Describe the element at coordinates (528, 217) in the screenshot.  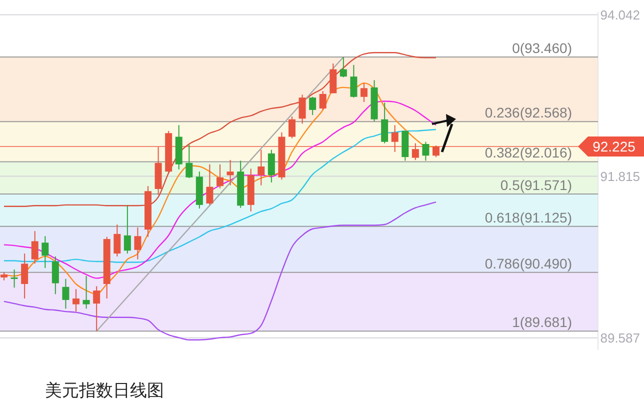
I see `ref-line-label: 0.618(91.125)` at that location.